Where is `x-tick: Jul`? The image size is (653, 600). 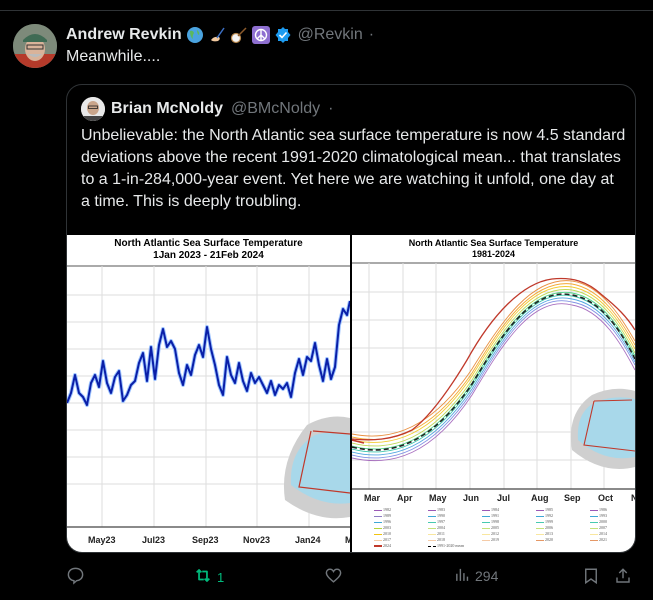 x-tick: Jul is located at coordinates (504, 498).